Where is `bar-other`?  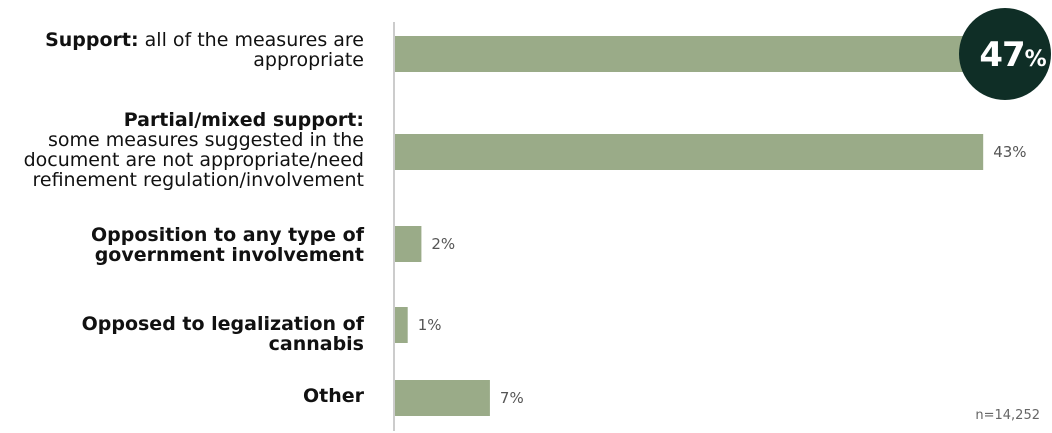 bar-other is located at coordinates (442, 398).